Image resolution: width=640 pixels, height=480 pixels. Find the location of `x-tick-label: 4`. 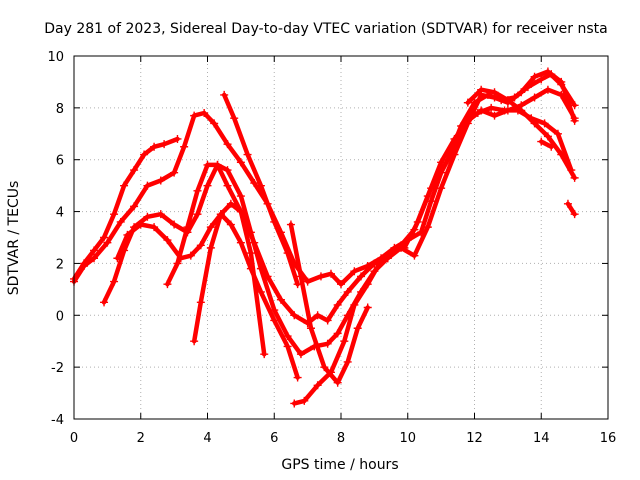

x-tick-label: 4 is located at coordinates (207, 438).